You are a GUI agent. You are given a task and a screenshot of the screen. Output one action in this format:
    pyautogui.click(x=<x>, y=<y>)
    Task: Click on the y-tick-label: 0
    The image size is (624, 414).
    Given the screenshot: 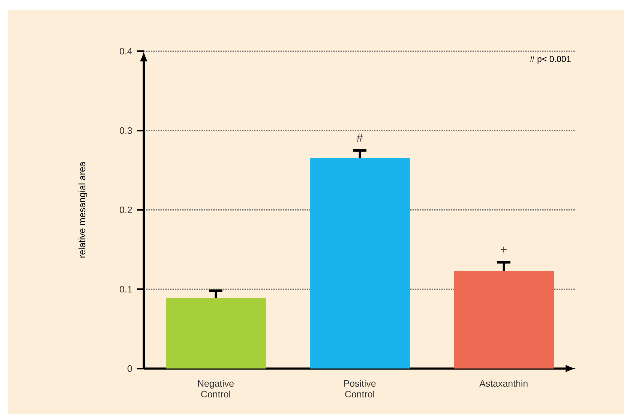 What is the action you would take?
    pyautogui.click(x=130, y=368)
    